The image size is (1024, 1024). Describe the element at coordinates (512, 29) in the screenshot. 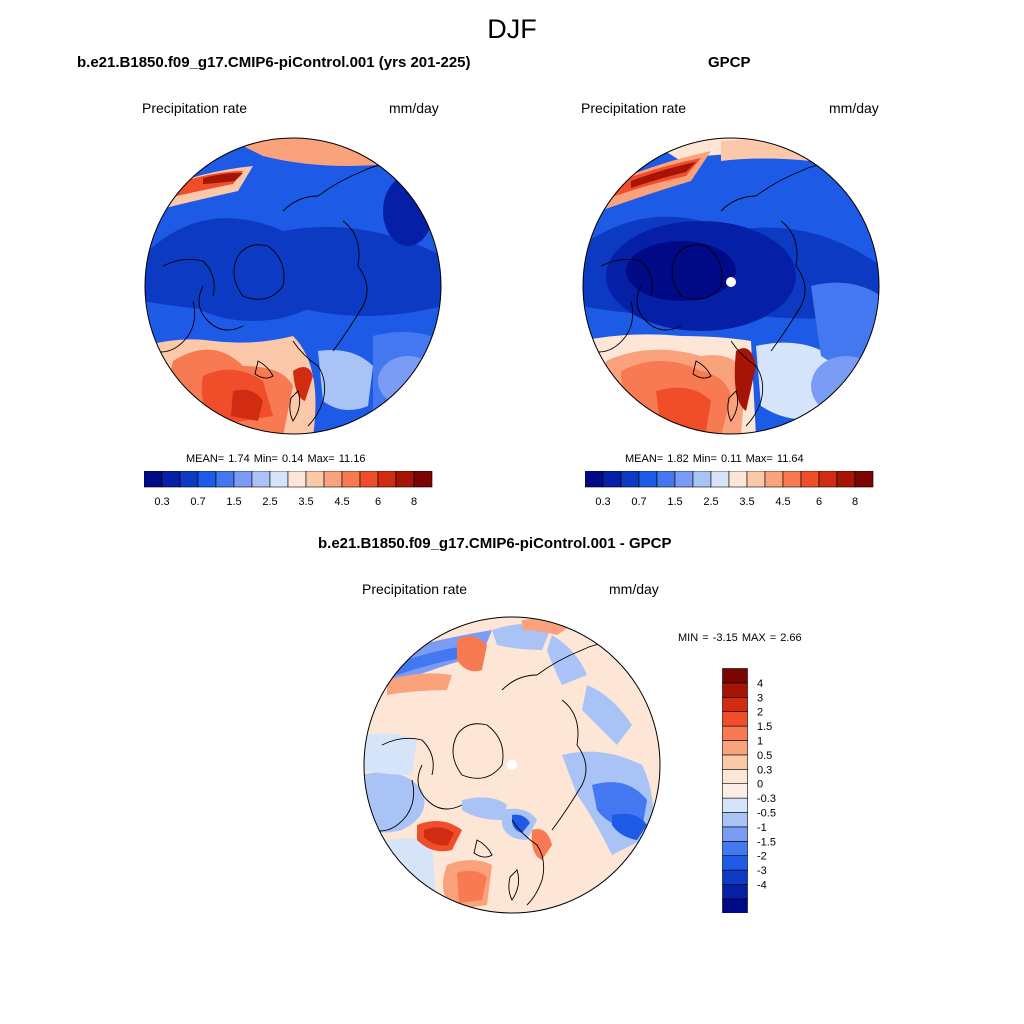

I see `figure-title: DJF` at that location.